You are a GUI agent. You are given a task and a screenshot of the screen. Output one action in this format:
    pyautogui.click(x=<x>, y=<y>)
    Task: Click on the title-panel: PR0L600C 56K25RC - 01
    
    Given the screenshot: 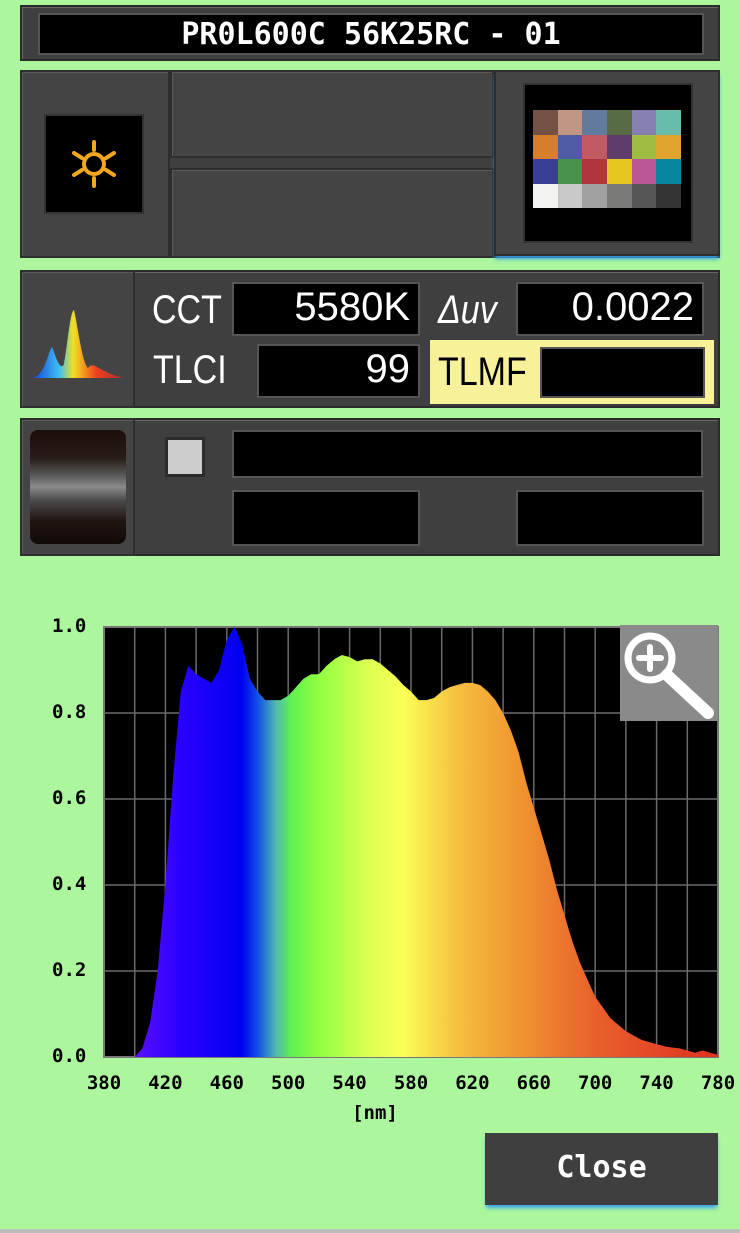 What is the action you would take?
    pyautogui.click(x=370, y=33)
    